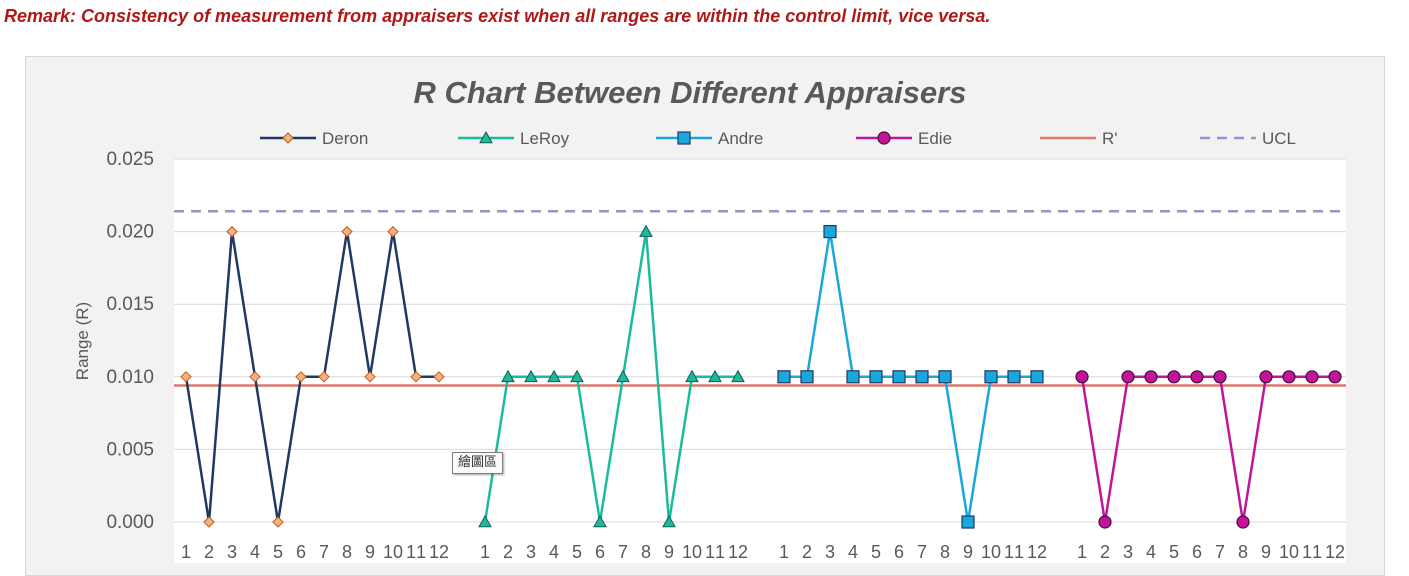  What do you see at coordinates (514, 138) in the screenshot?
I see `legend-item-leroy: LeRoy` at bounding box center [514, 138].